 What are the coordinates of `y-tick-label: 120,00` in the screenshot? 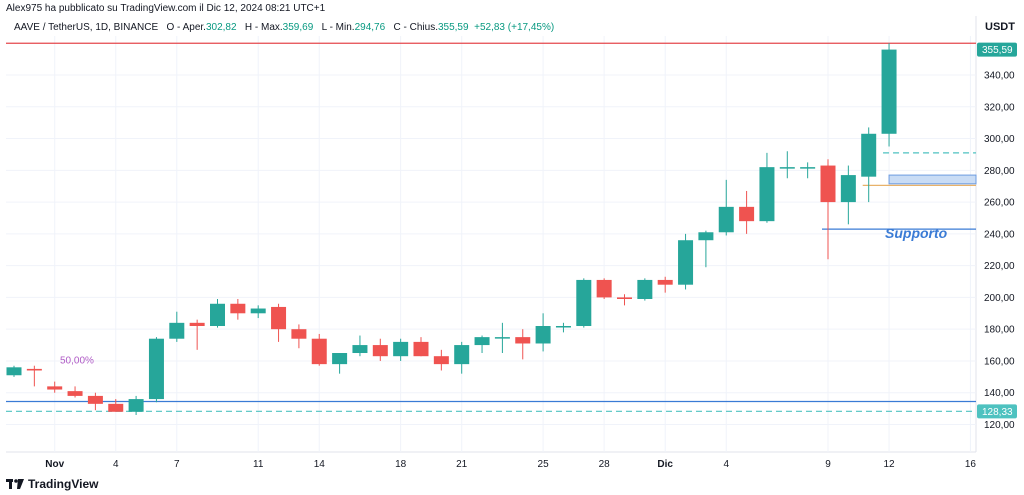 It's located at (999, 425).